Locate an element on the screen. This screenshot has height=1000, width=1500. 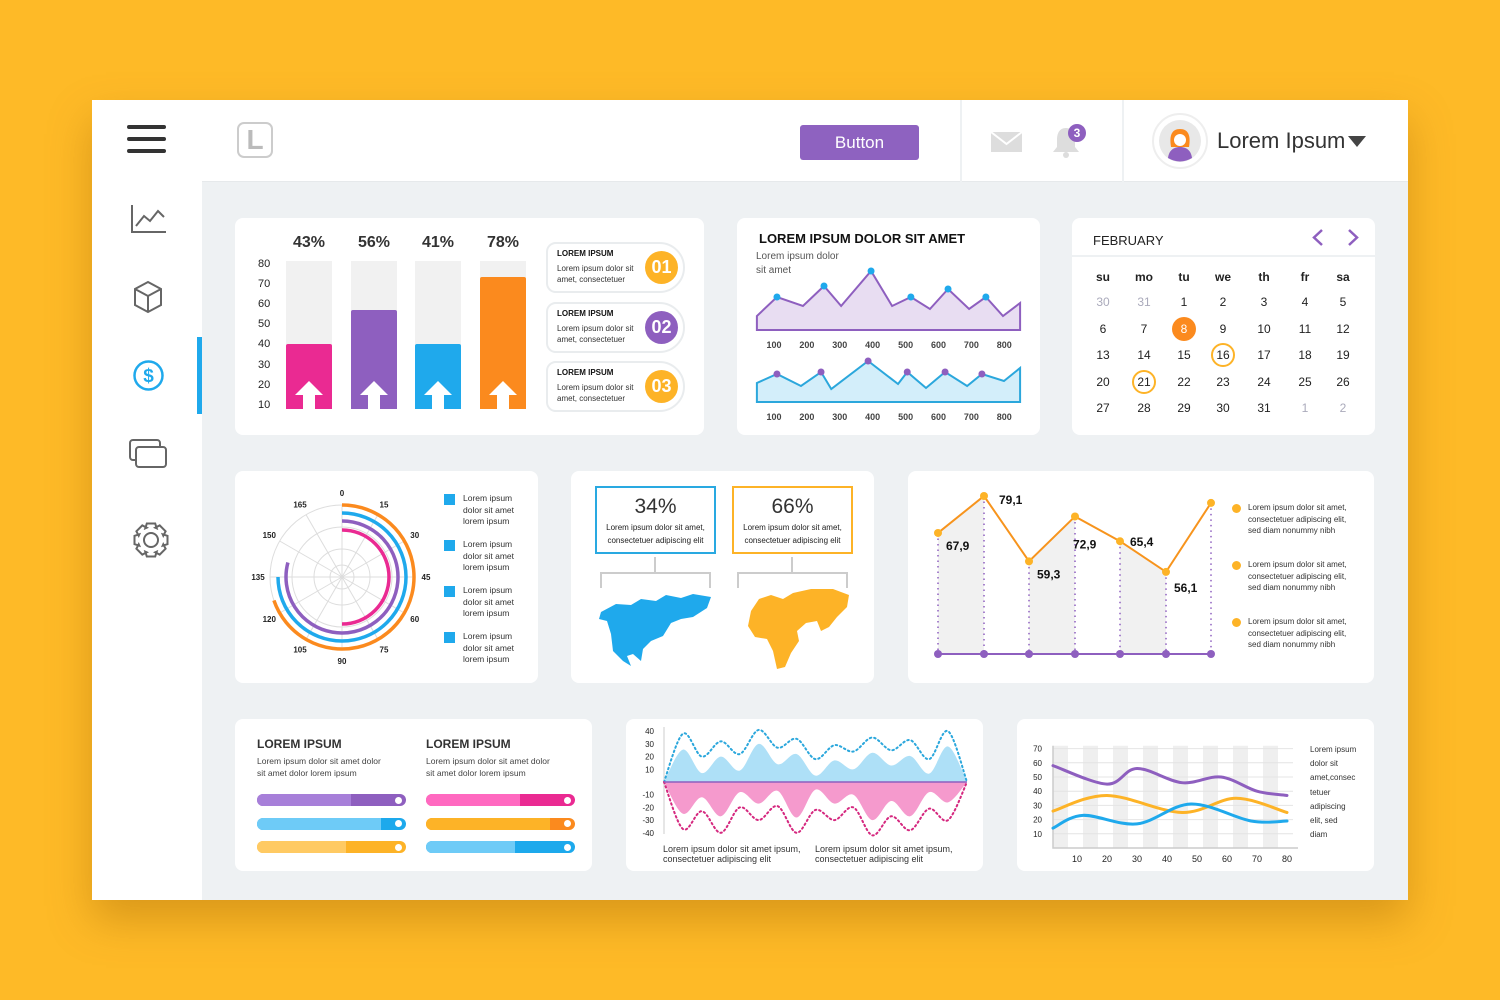
x-tick-label: 60 is located at coordinates (1227, 859).